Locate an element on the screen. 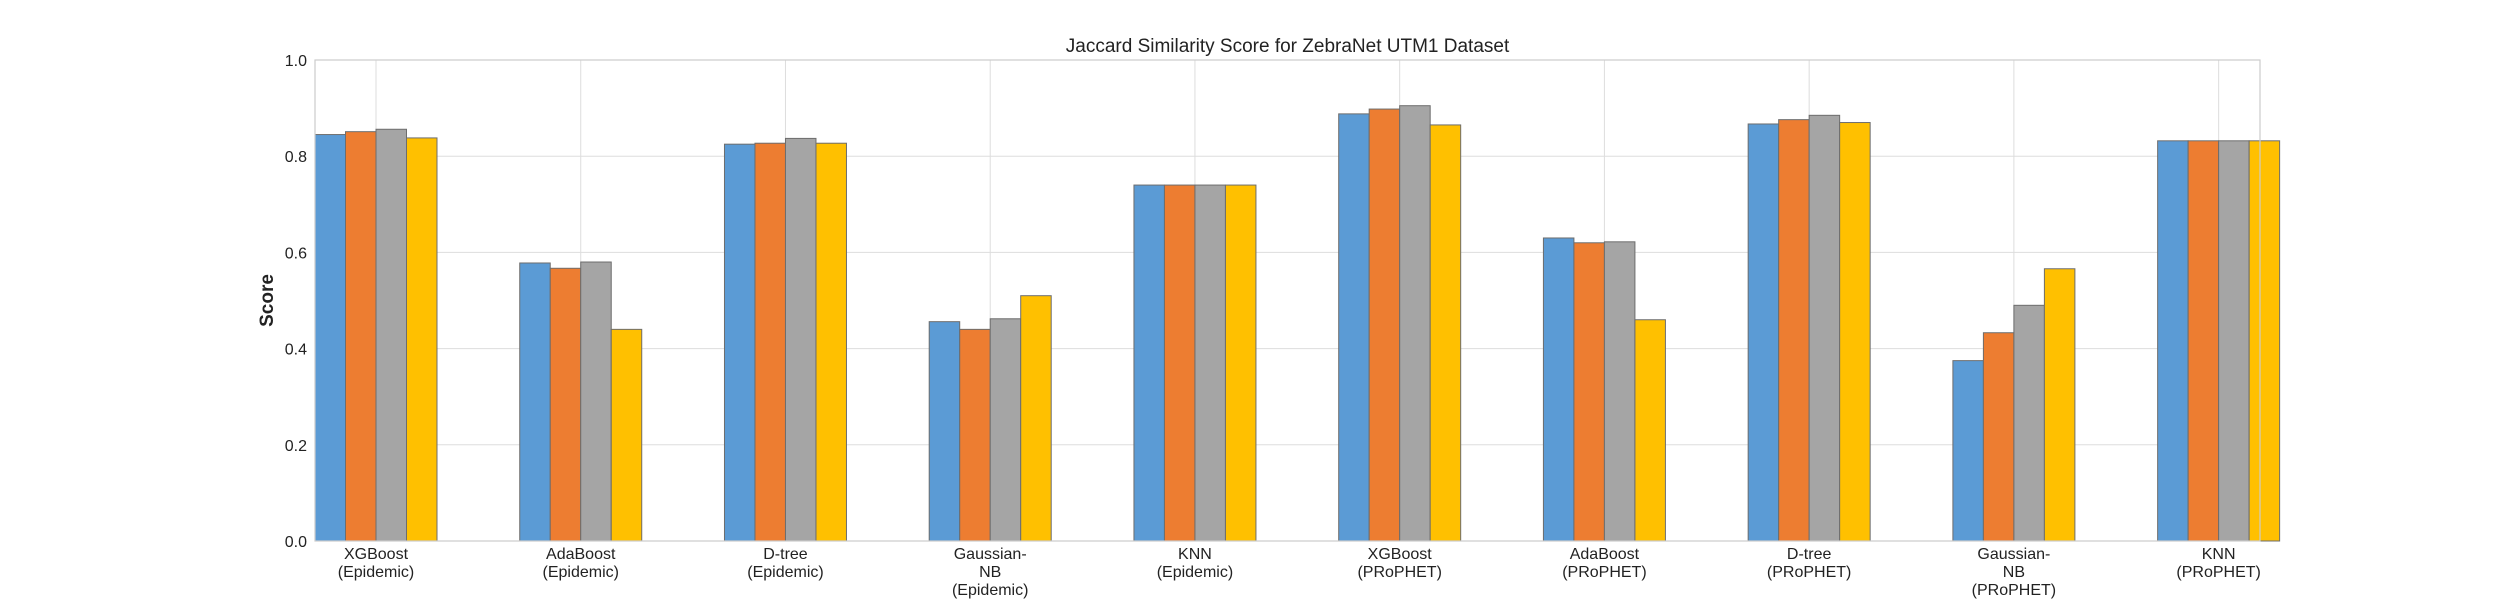 The image size is (2500, 605). x-tick-label: Gaussian-NB (PRoPHET) is located at coordinates (2014, 572).